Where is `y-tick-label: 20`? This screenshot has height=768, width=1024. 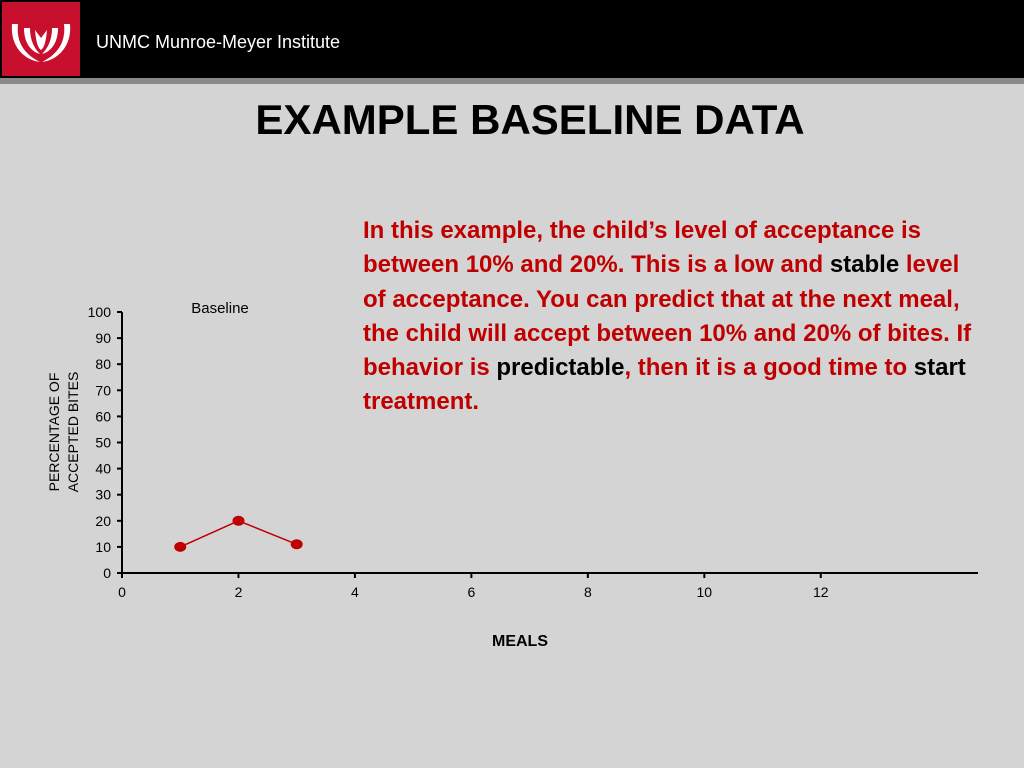 y-tick-label: 20 is located at coordinates (103, 521).